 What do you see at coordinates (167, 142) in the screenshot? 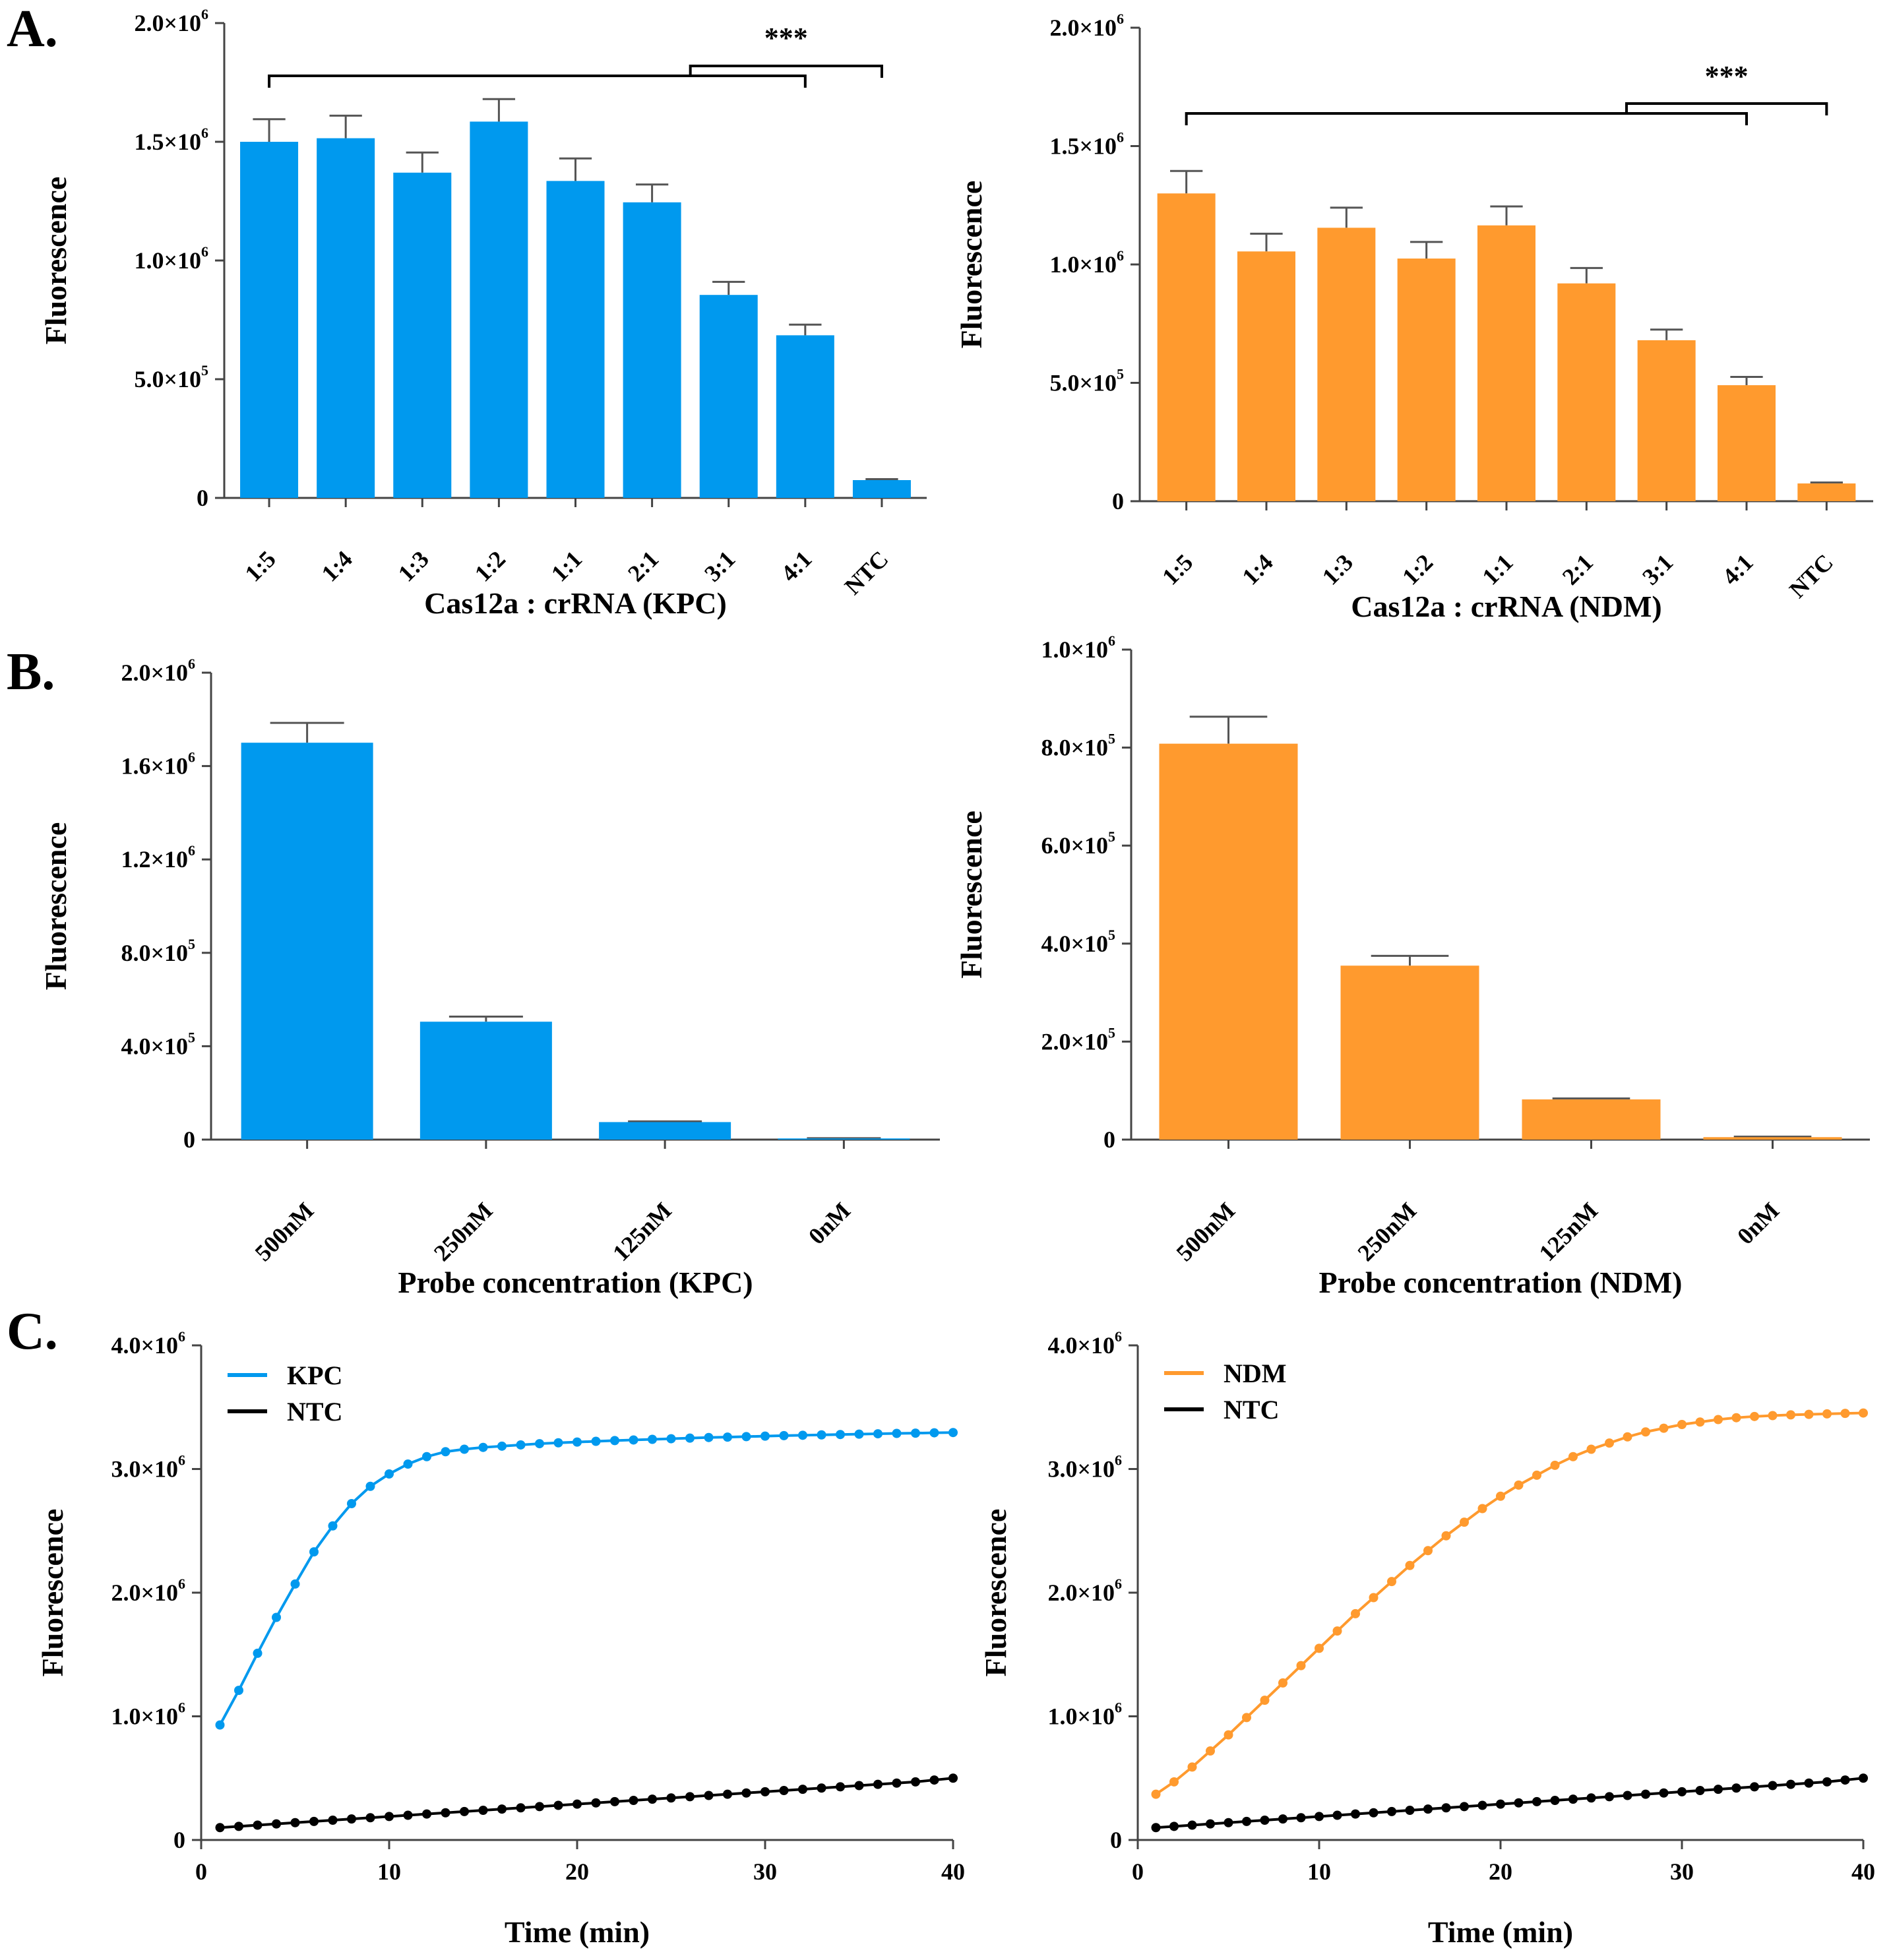
I see `y-tick-label-base: 1.5×10` at bounding box center [167, 142].